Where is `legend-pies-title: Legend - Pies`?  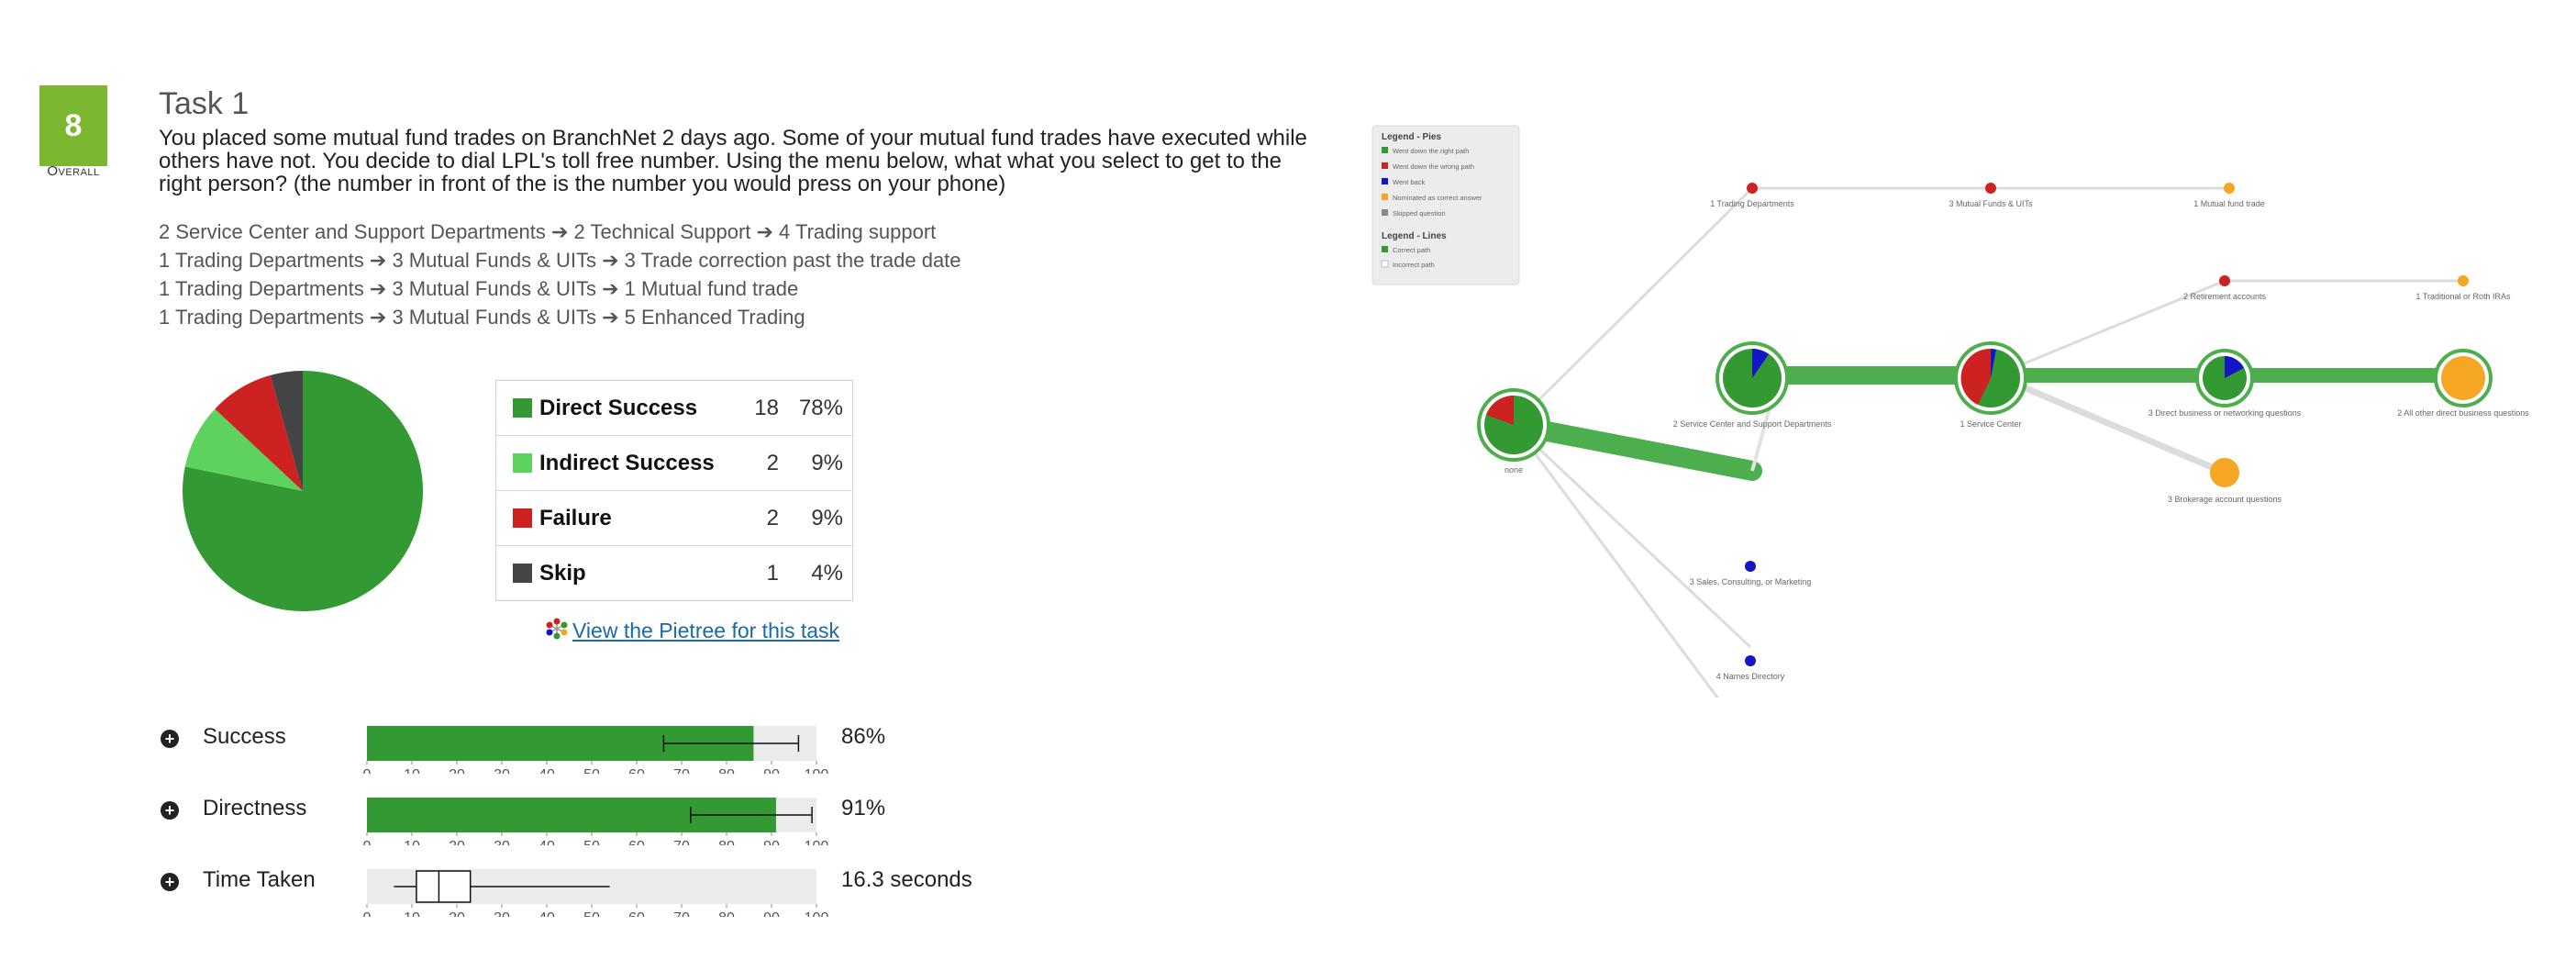 legend-pies-title: Legend - Pies is located at coordinates (1411, 137).